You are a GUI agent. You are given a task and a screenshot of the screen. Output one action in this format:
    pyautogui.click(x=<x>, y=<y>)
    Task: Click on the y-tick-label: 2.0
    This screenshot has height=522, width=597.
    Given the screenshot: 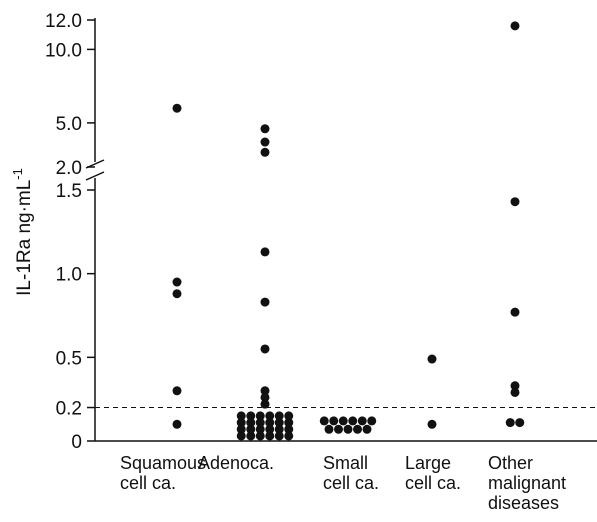 What is the action you would take?
    pyautogui.click(x=69, y=168)
    